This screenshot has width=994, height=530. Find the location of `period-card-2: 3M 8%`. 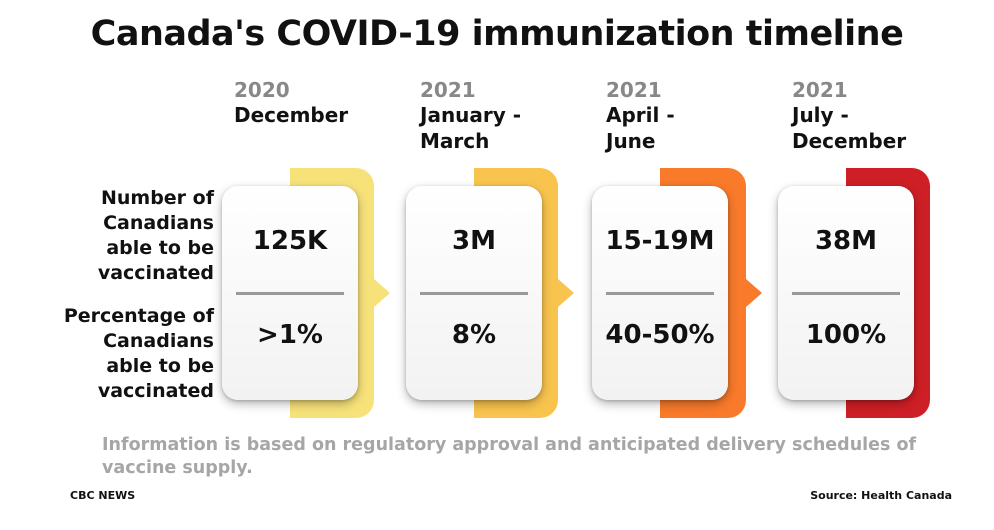

period-card-2: 3M 8% is located at coordinates (474, 293).